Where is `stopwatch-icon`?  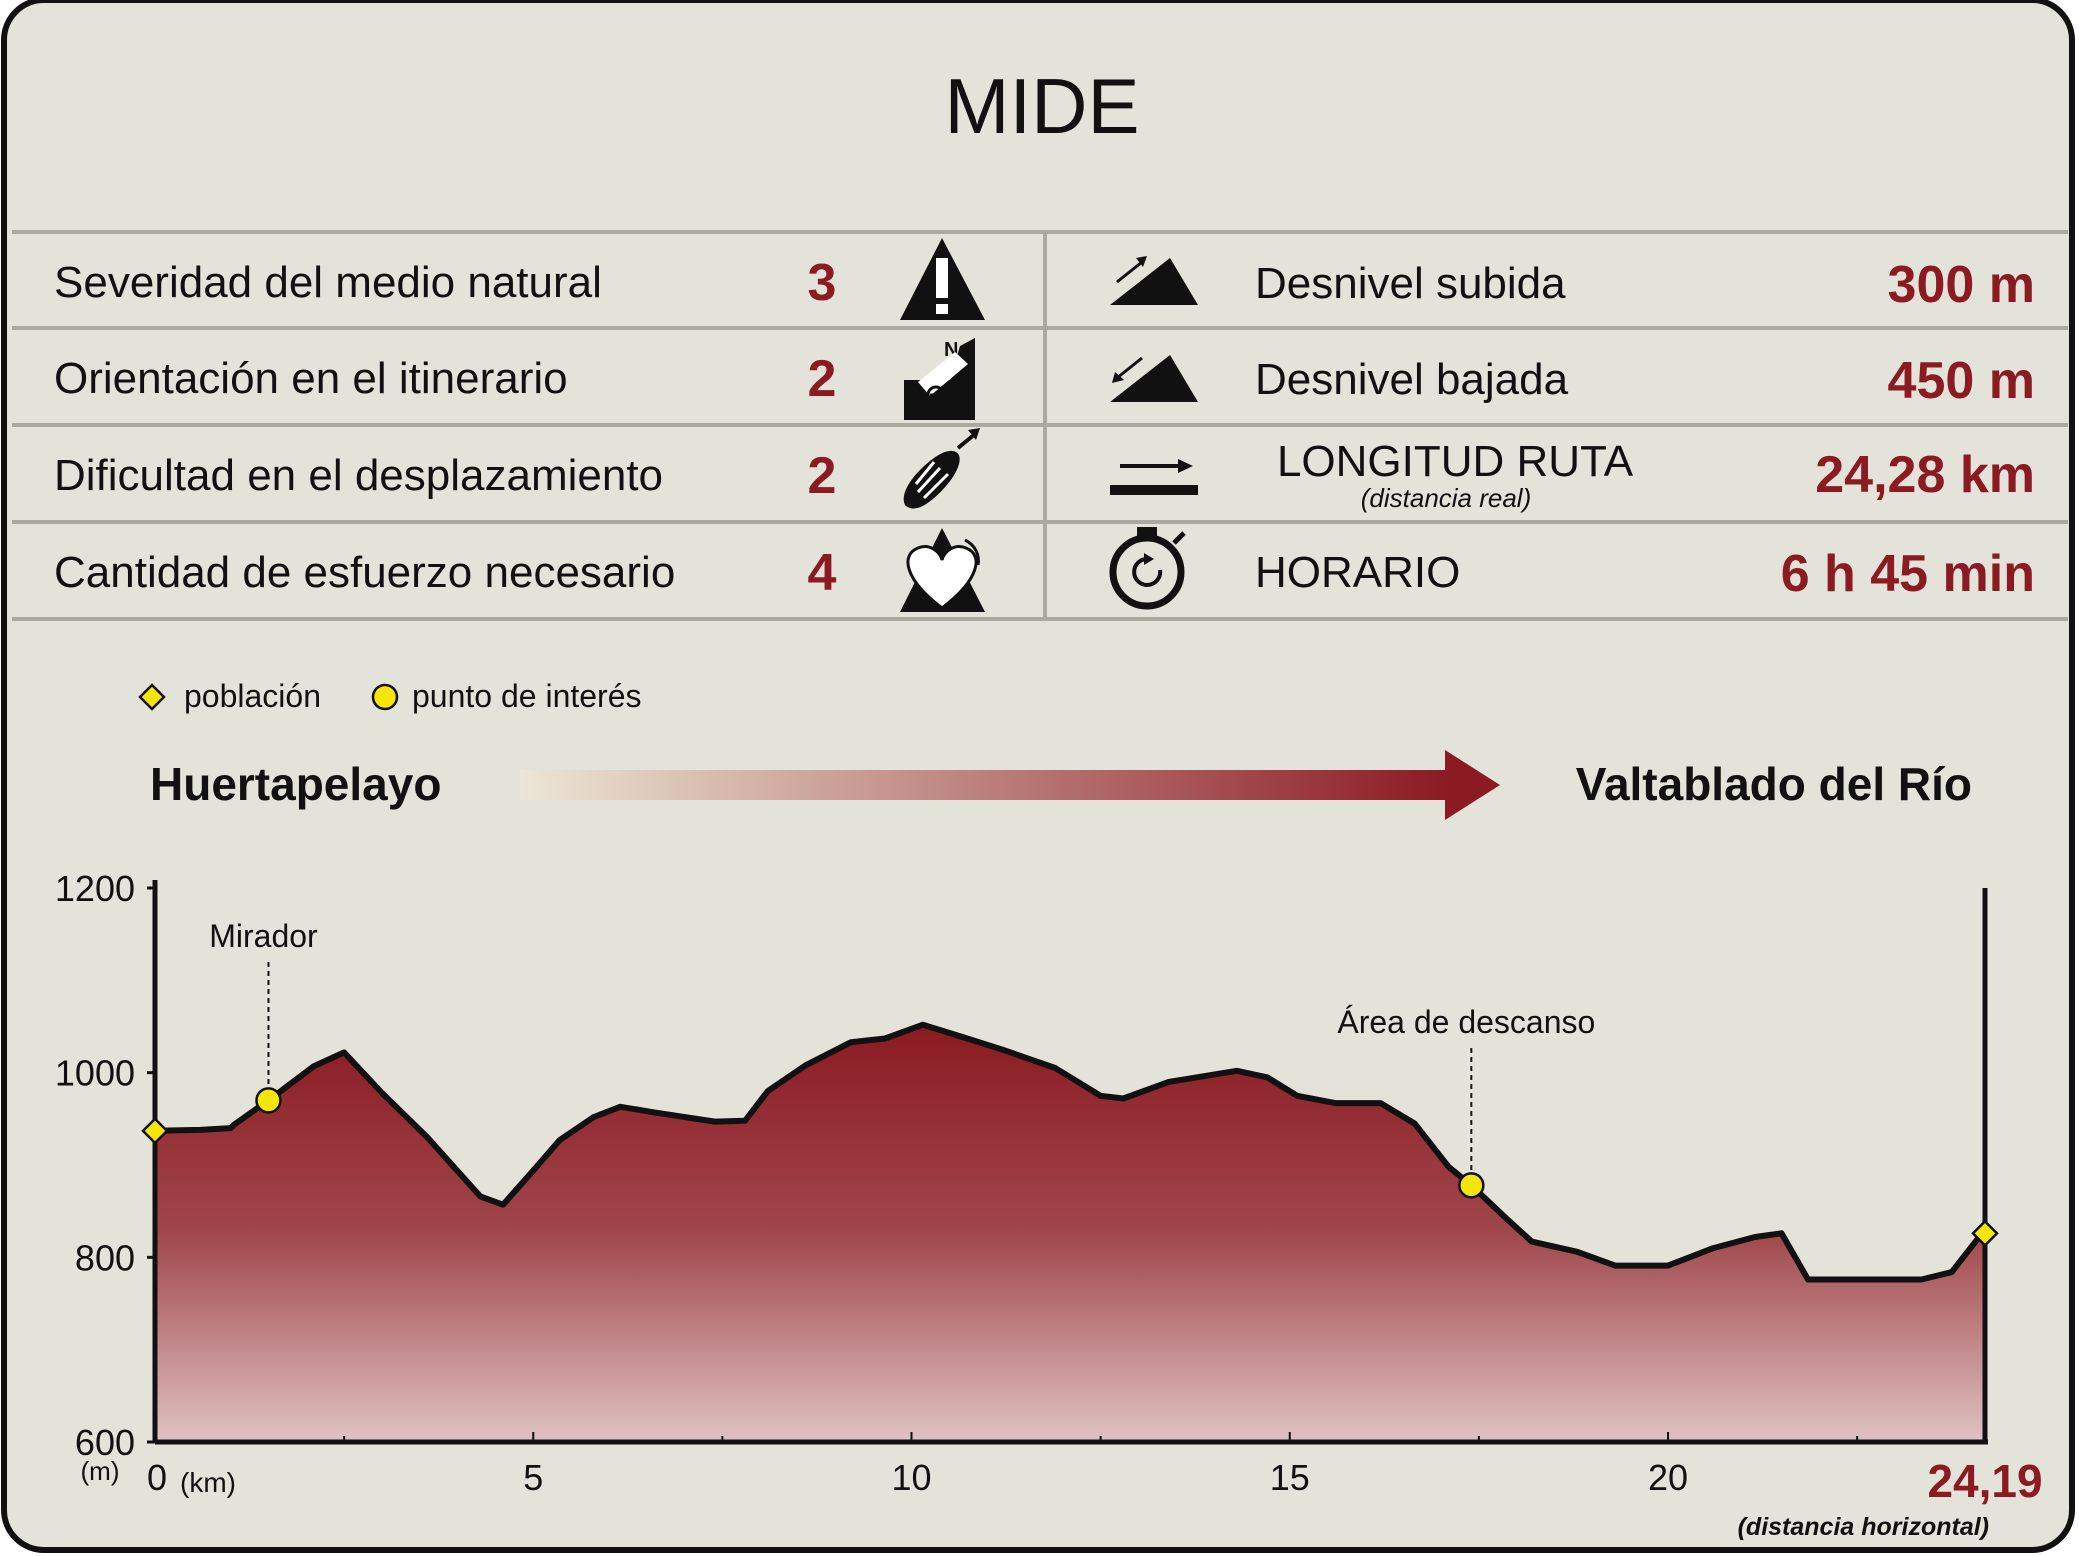
stopwatch-icon is located at coordinates (1147, 568).